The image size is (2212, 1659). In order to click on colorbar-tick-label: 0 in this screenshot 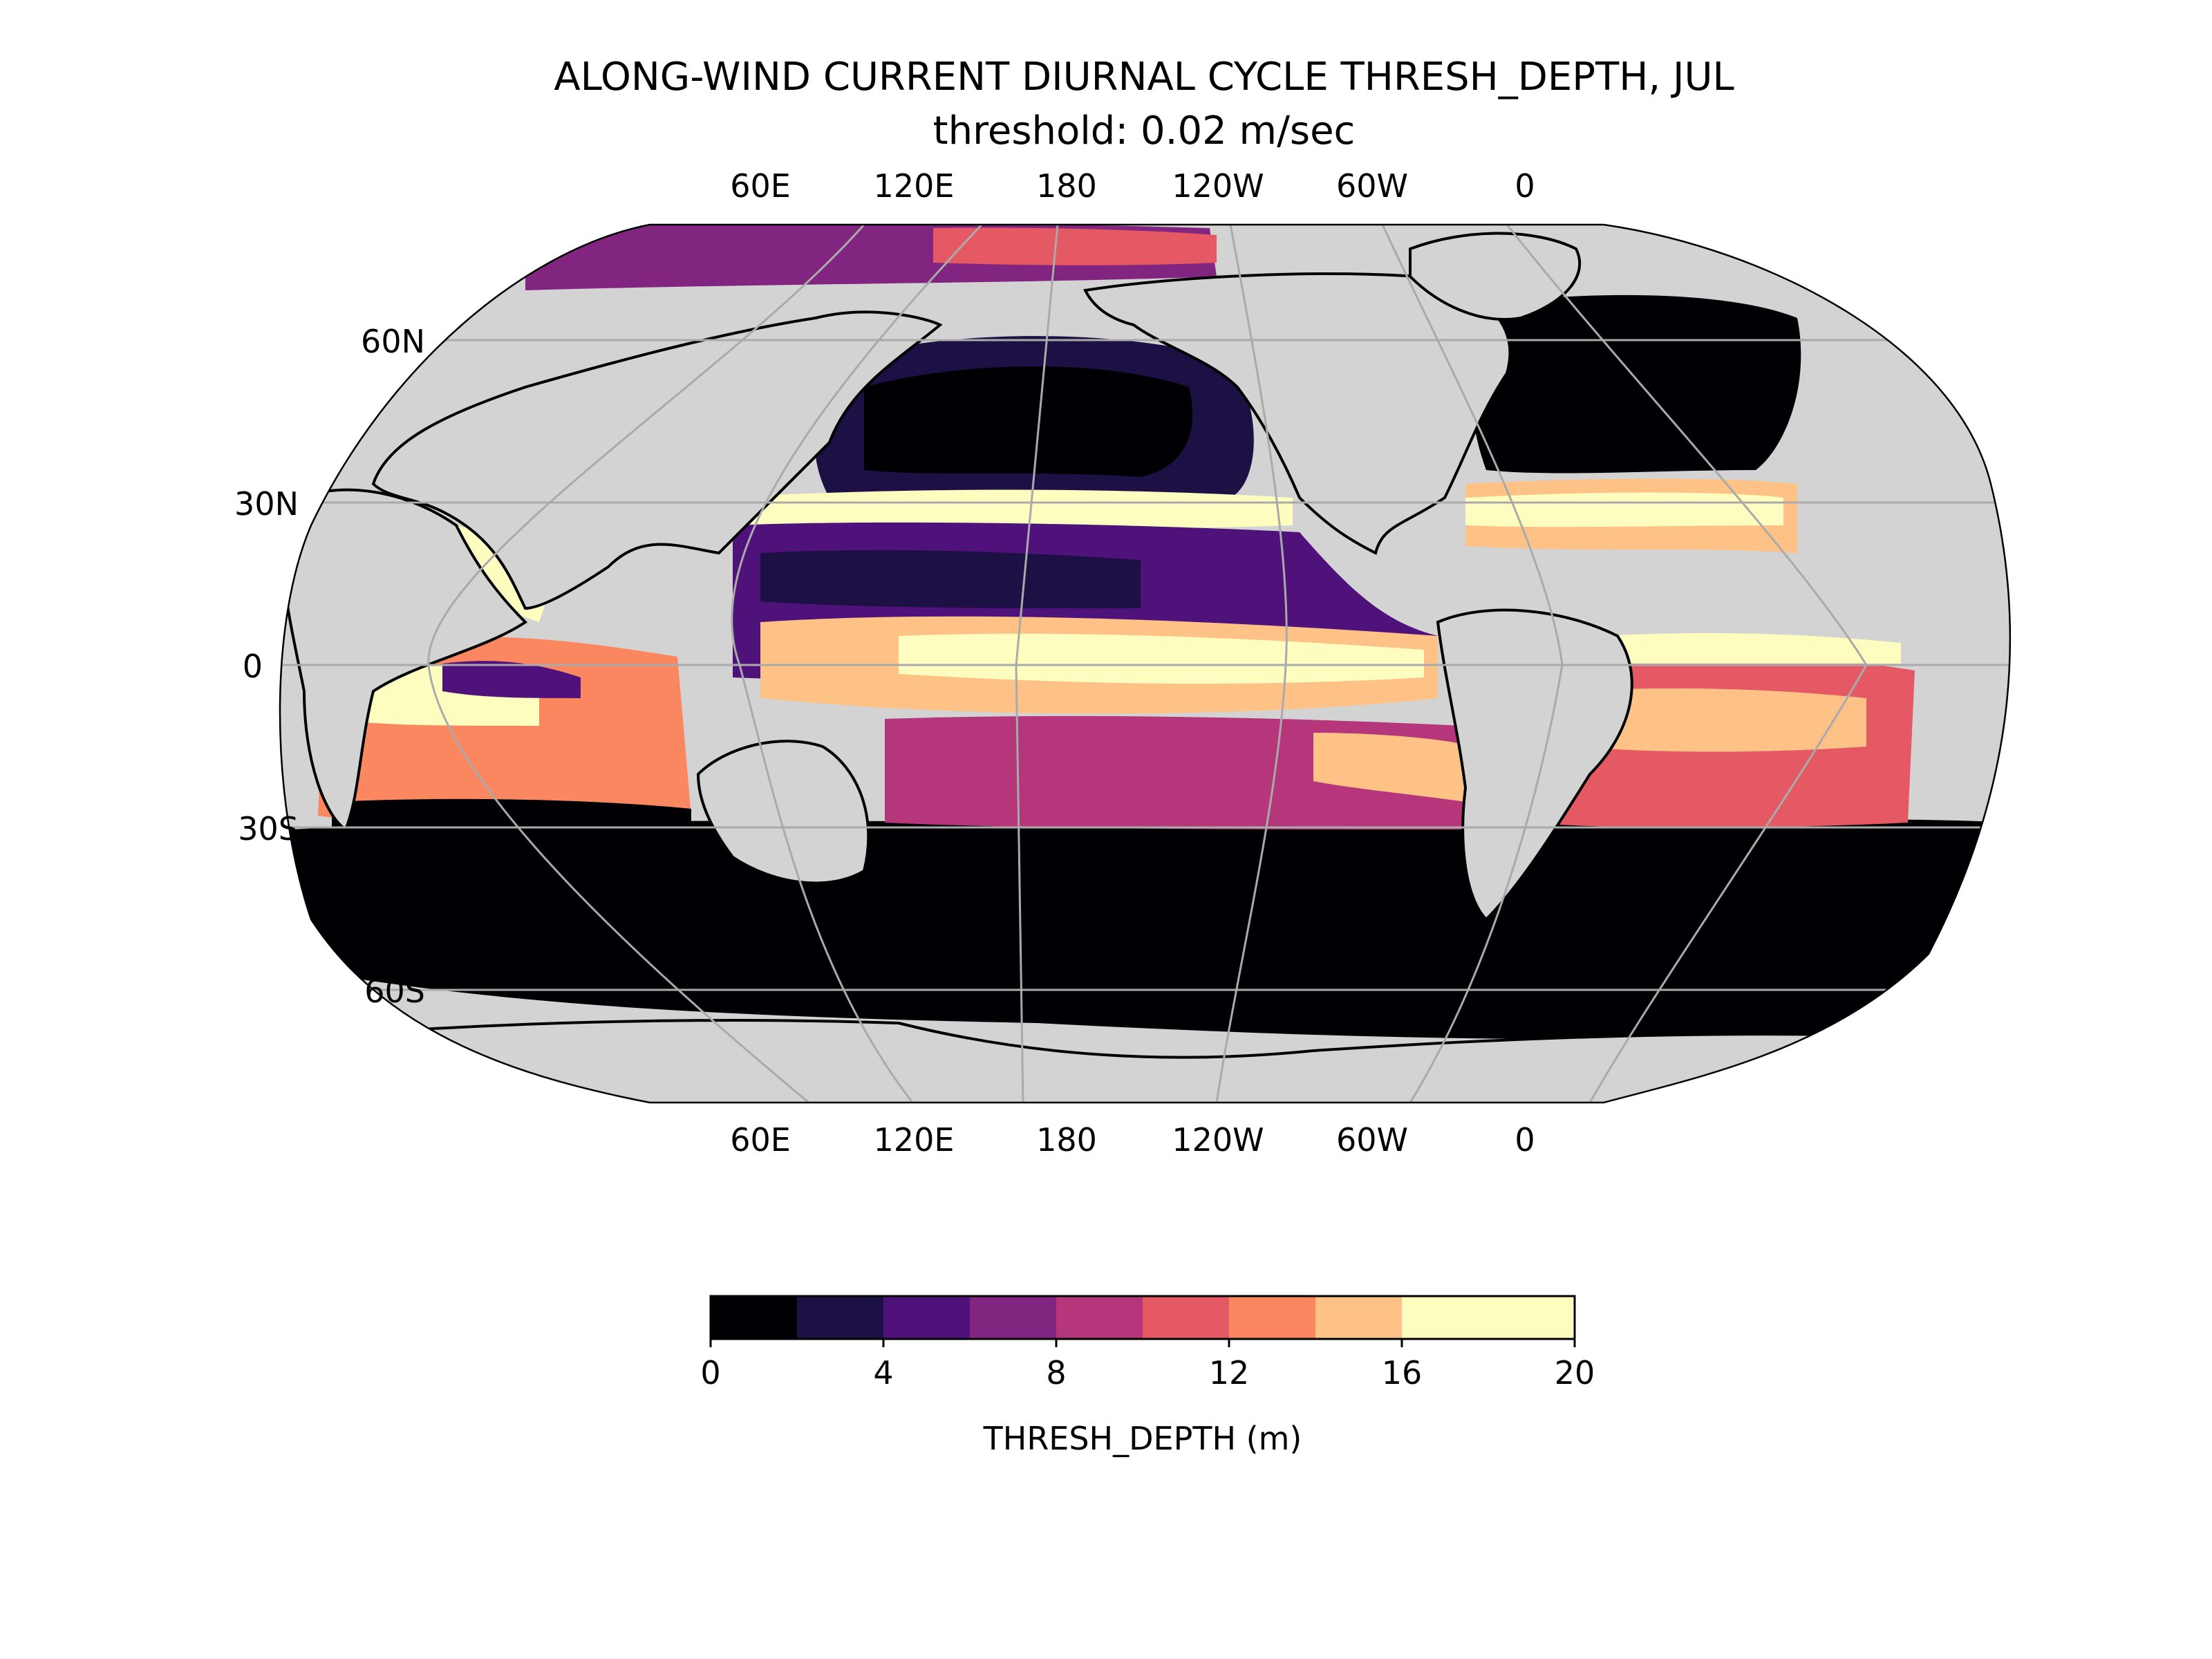, I will do `click(710, 1372)`.